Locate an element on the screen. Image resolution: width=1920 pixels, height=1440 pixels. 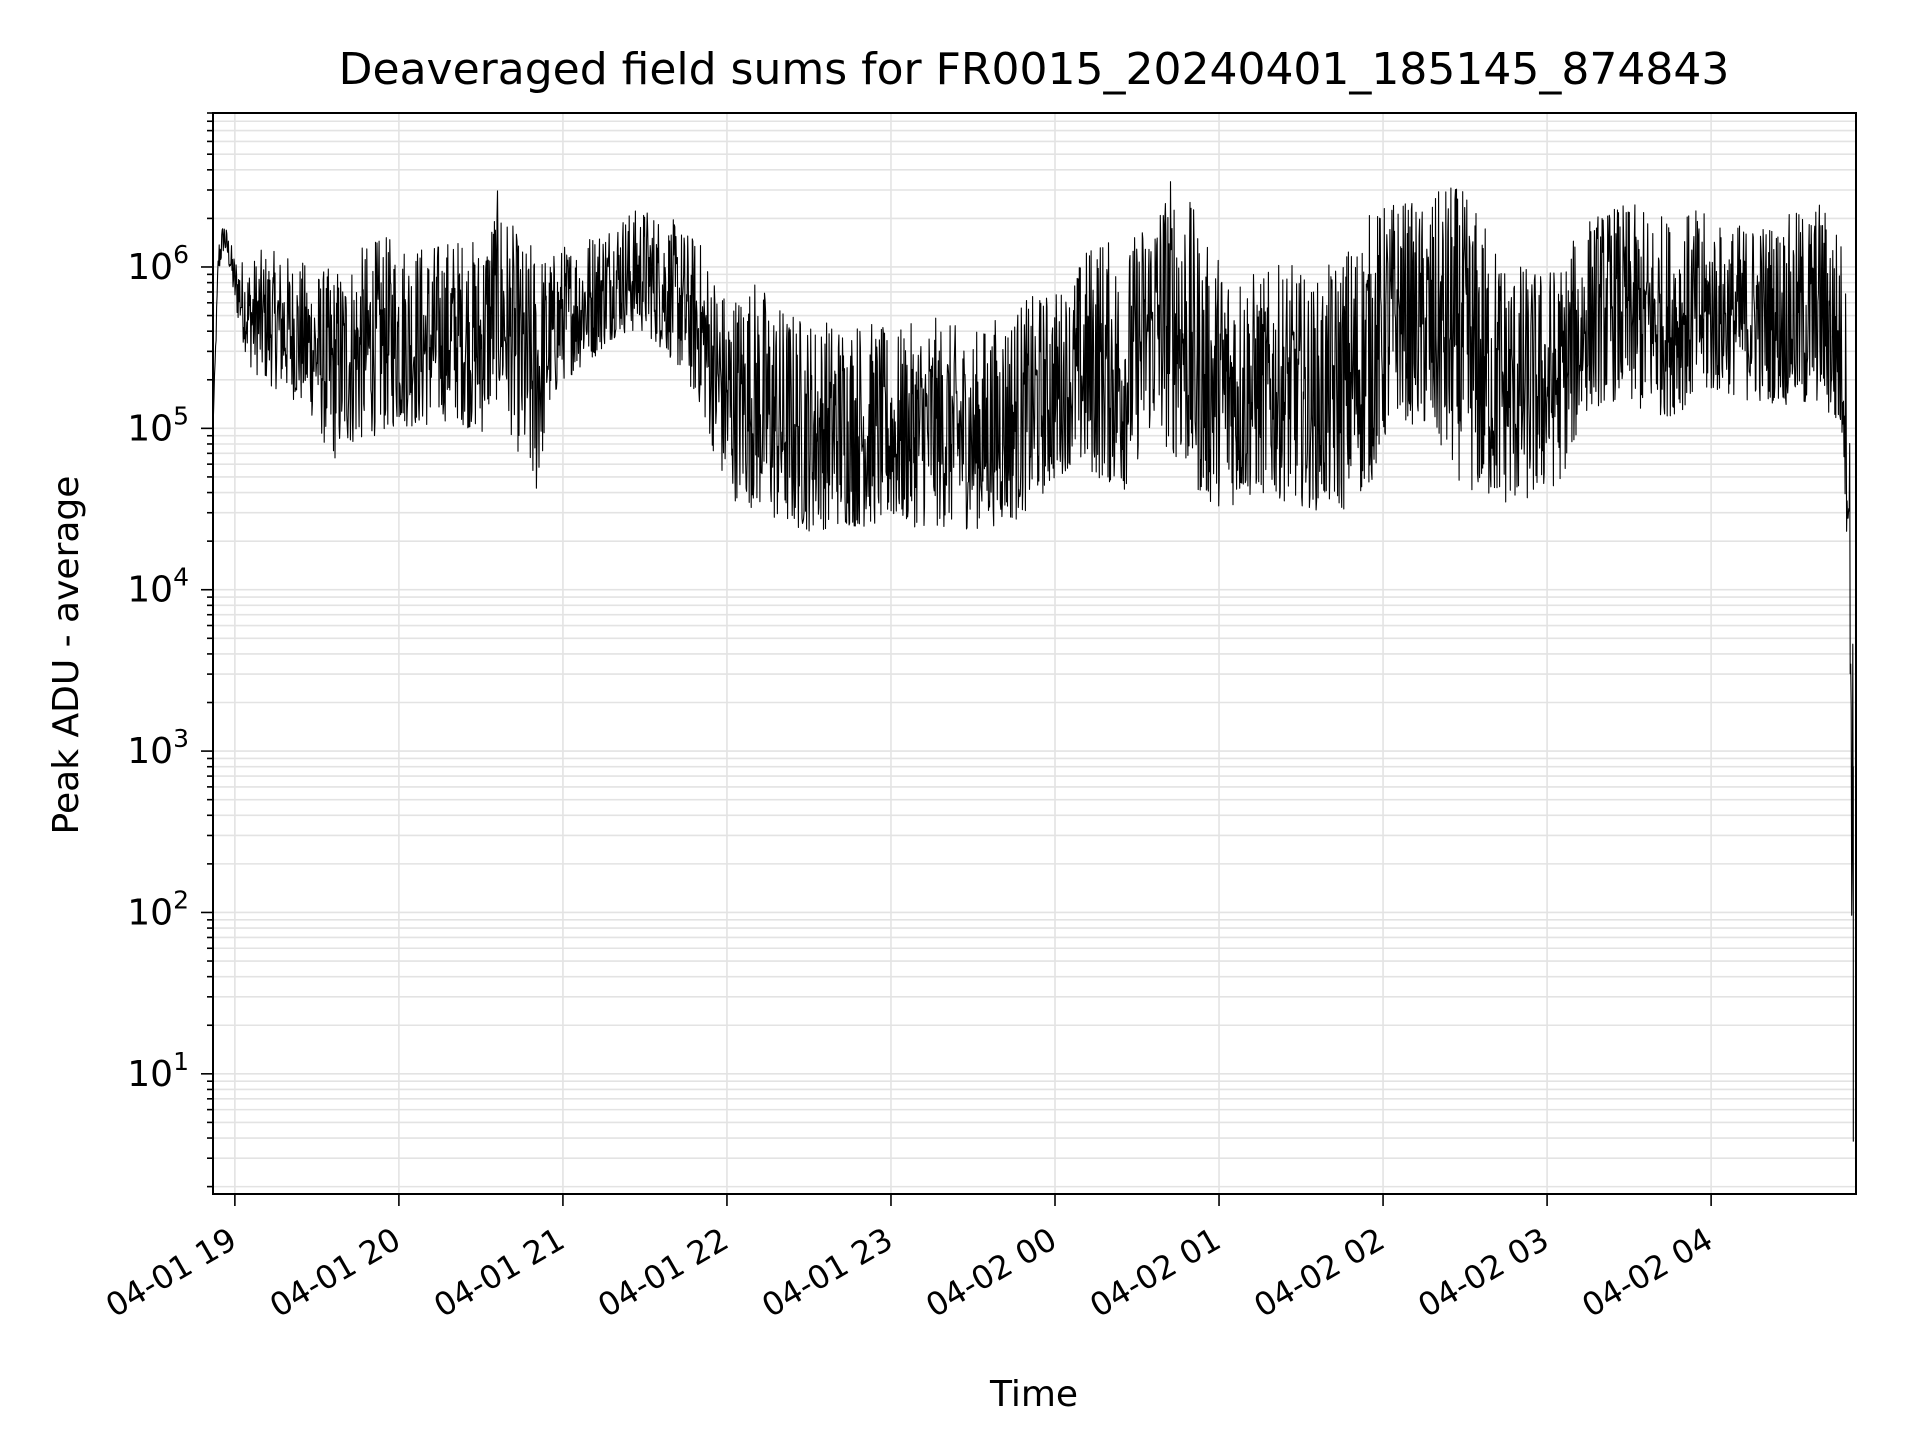
y-axis-label: Peak ADU - average is located at coordinates (66, 655).